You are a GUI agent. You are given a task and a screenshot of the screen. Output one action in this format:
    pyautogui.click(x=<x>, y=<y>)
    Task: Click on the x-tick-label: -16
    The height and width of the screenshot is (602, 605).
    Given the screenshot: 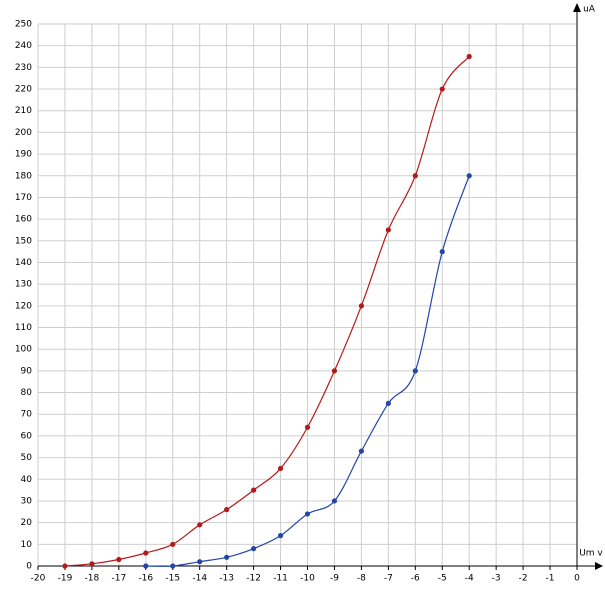 What is the action you would take?
    pyautogui.click(x=145, y=579)
    